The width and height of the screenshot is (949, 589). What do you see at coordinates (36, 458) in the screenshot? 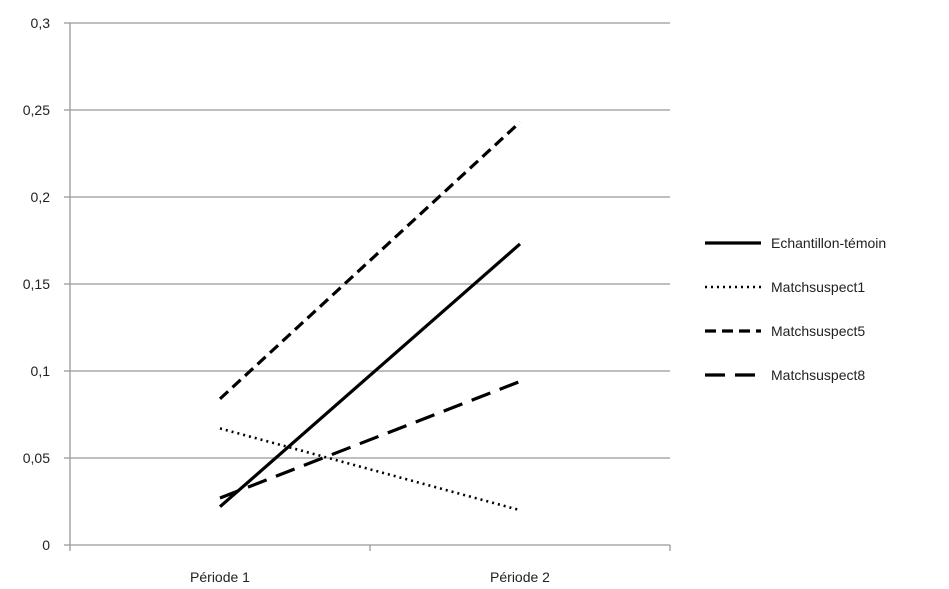
I see `y-tick-label: 0,05` at bounding box center [36, 458].